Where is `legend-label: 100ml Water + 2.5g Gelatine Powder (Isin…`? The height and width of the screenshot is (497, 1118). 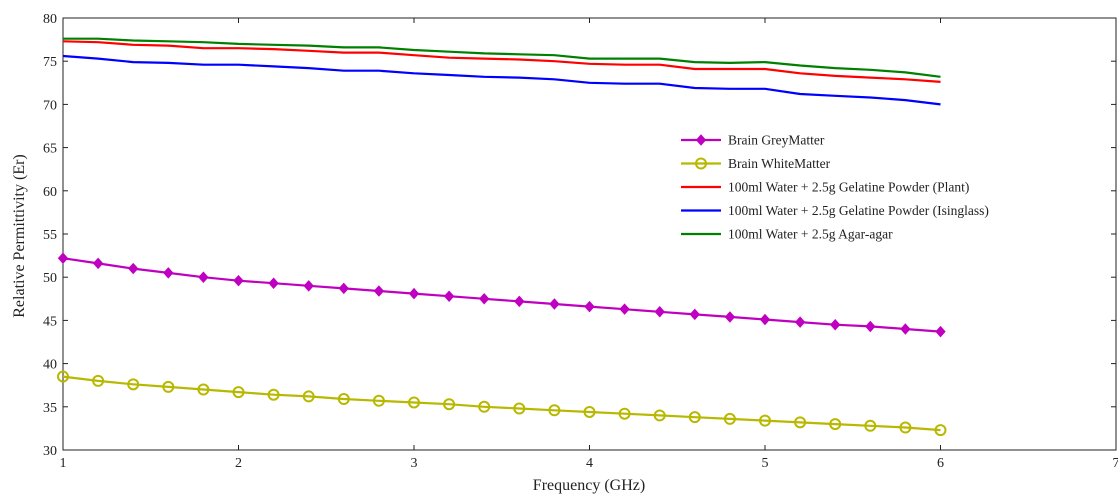
legend-label: 100ml Water + 2.5g Gelatine Powder (Isin… is located at coordinates (858, 210).